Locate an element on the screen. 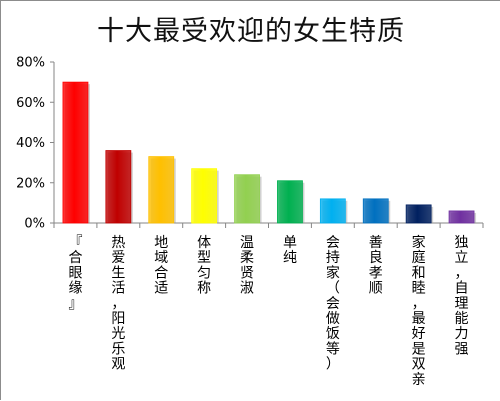  y-tick-label: 0% is located at coordinates (34, 224).